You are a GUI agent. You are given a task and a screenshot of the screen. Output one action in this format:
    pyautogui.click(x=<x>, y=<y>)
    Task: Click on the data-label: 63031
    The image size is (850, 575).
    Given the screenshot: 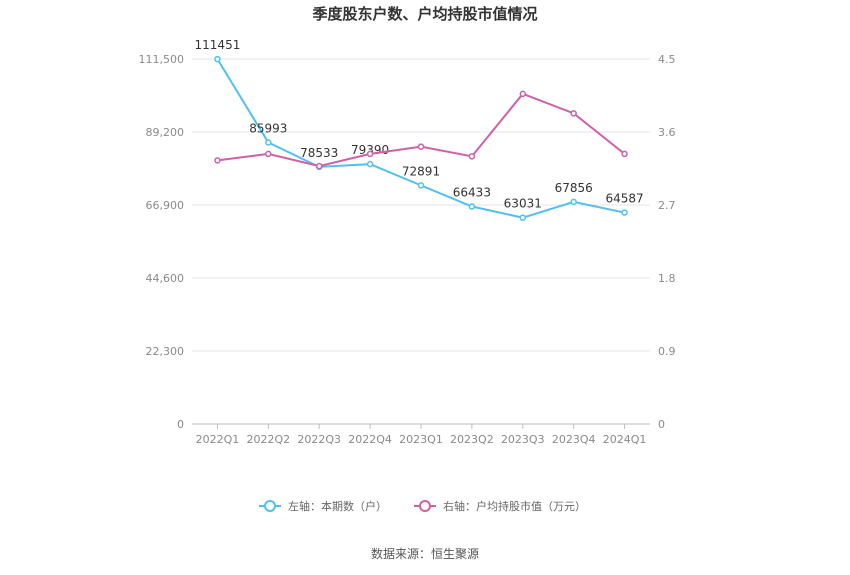 What is the action you would take?
    pyautogui.click(x=523, y=204)
    